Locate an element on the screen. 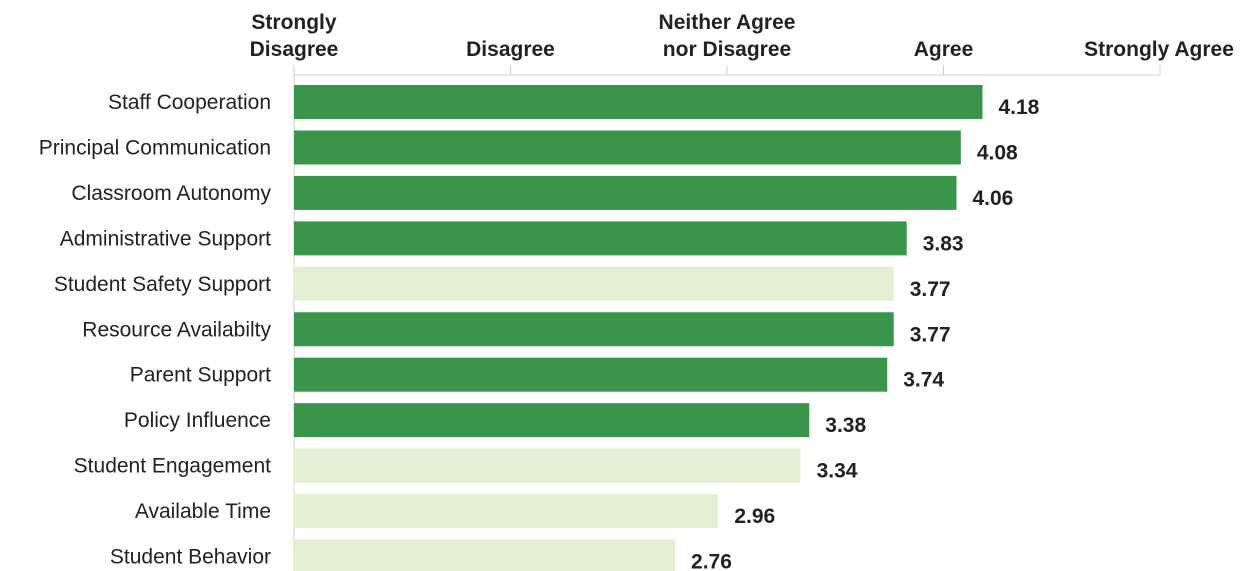  value-label-classroom-autonomy: 4.06 is located at coordinates (992, 198).